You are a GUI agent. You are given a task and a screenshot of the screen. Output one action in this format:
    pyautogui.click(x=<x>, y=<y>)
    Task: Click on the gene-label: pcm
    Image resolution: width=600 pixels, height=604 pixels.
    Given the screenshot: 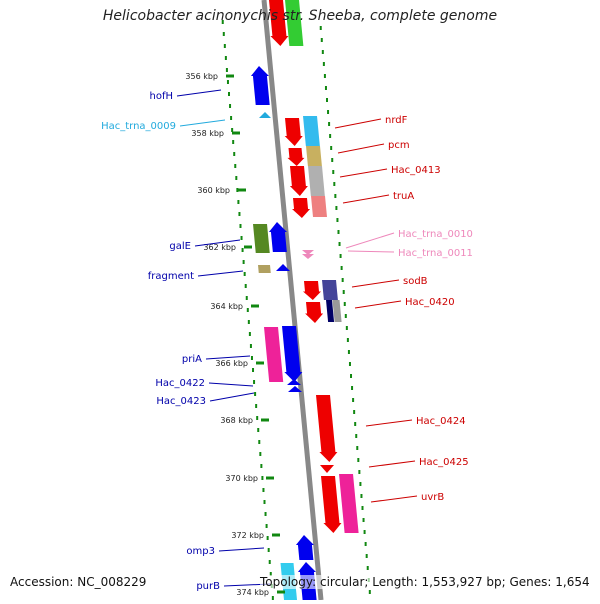 What is the action you would take?
    pyautogui.click(x=373, y=147)
    